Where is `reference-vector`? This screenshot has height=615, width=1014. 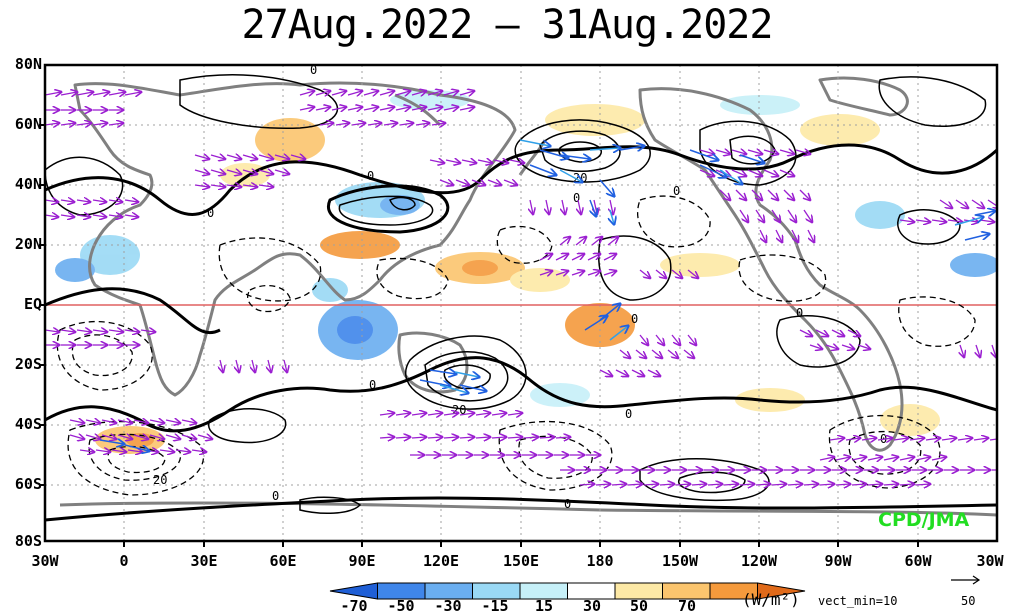 reference-vector is located at coordinates (966, 580).